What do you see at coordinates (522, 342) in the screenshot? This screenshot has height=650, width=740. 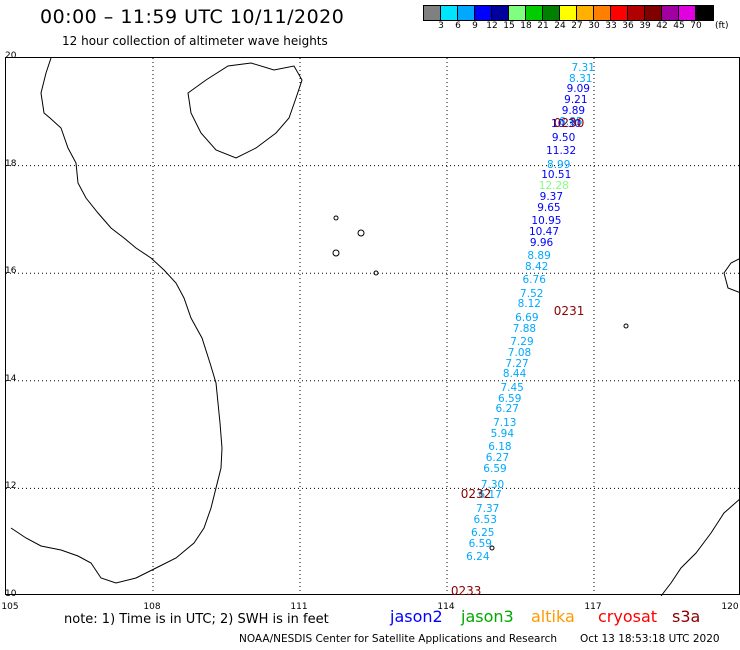 I see `swh-value-label: 7.29` at bounding box center [522, 342].